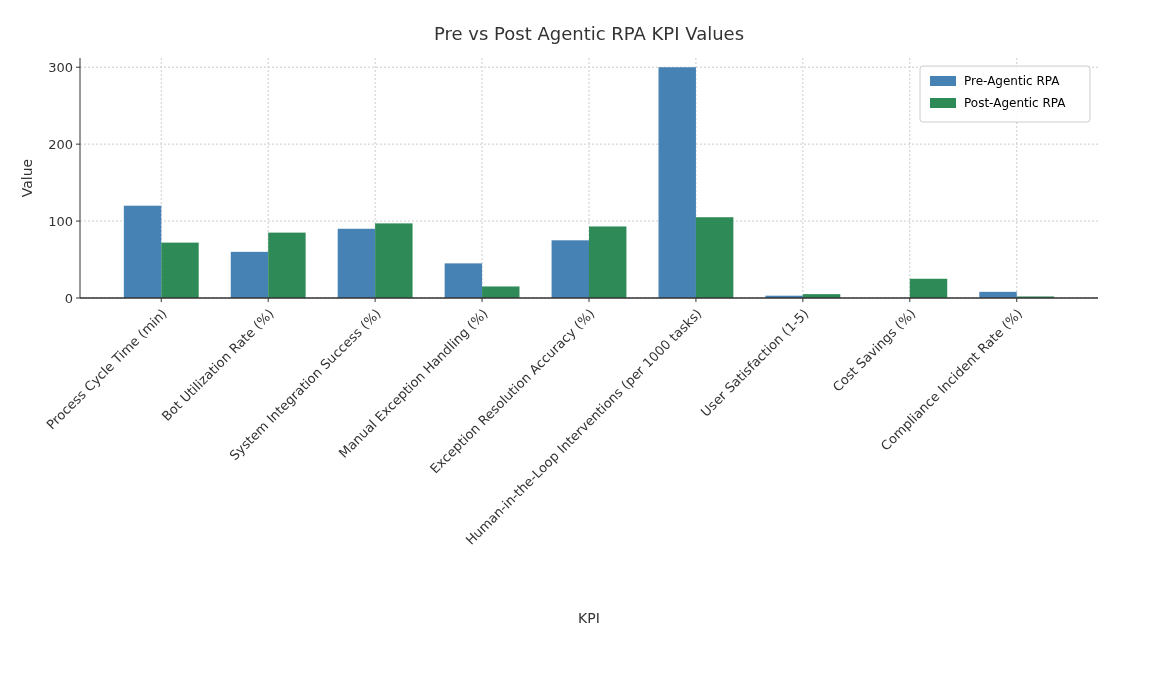 The width and height of the screenshot is (1161, 676). Describe the element at coordinates (60, 144) in the screenshot. I see `y-tick-label: 200` at that location.